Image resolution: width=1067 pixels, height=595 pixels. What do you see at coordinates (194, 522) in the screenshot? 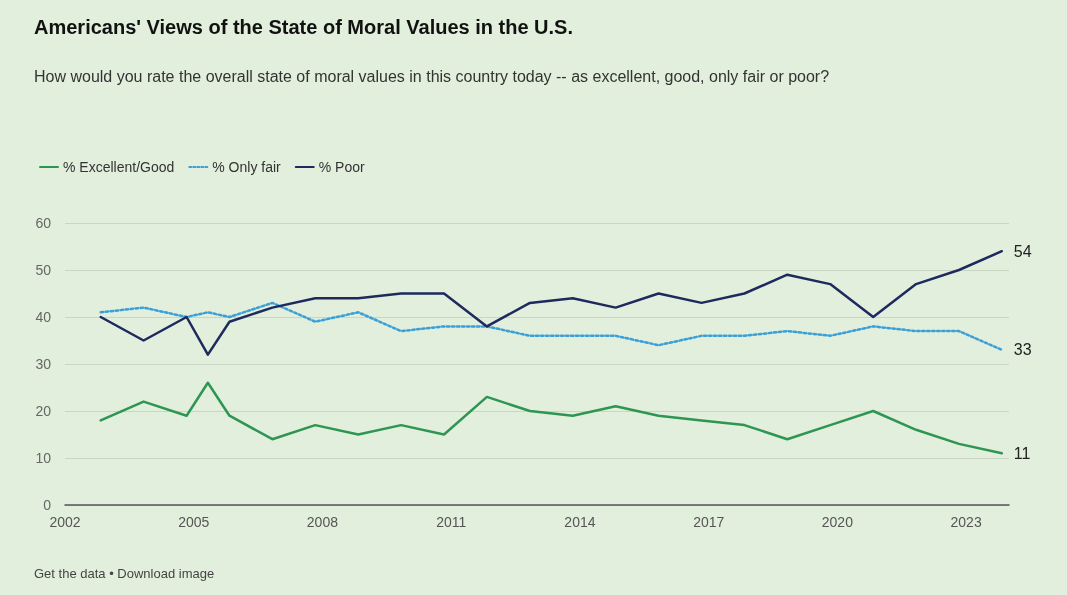
I see `x-tick-label: 2005` at bounding box center [194, 522].